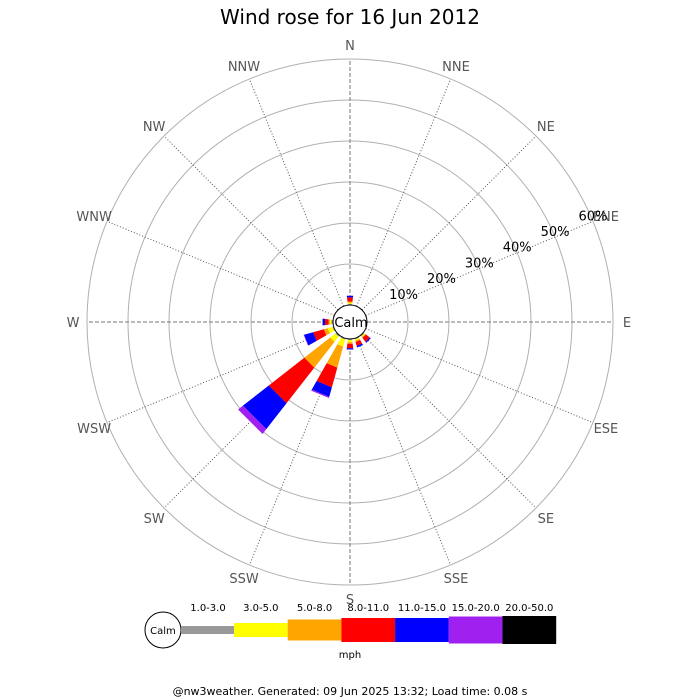 The image size is (700, 700). What do you see at coordinates (456, 579) in the screenshot?
I see `direction-label-sse: SSE` at bounding box center [456, 579].